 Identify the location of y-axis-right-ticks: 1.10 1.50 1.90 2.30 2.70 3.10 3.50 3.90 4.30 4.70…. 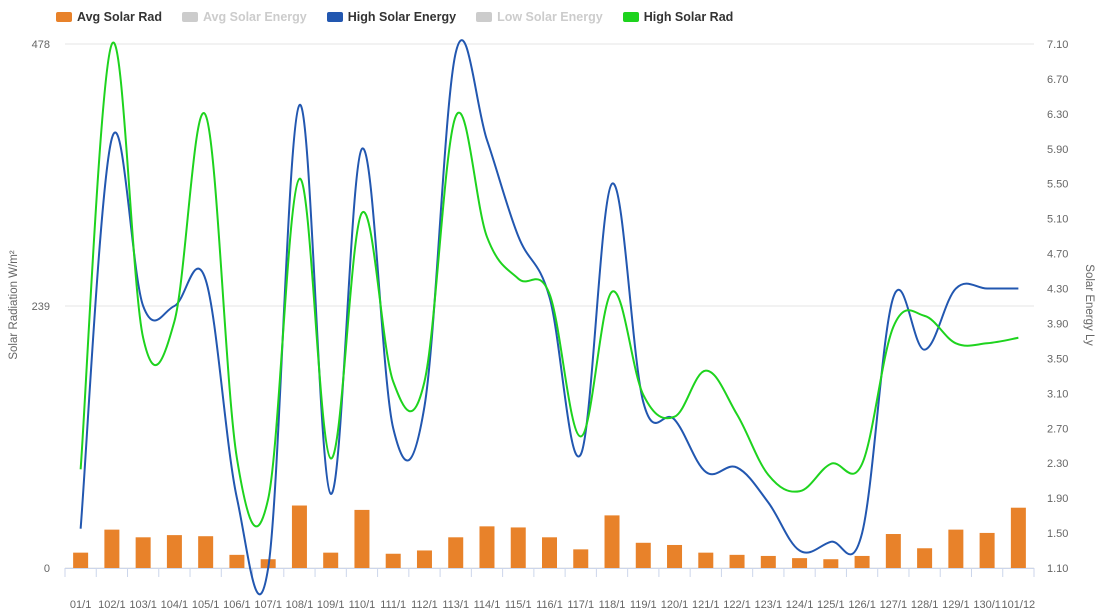
(1057, 307).